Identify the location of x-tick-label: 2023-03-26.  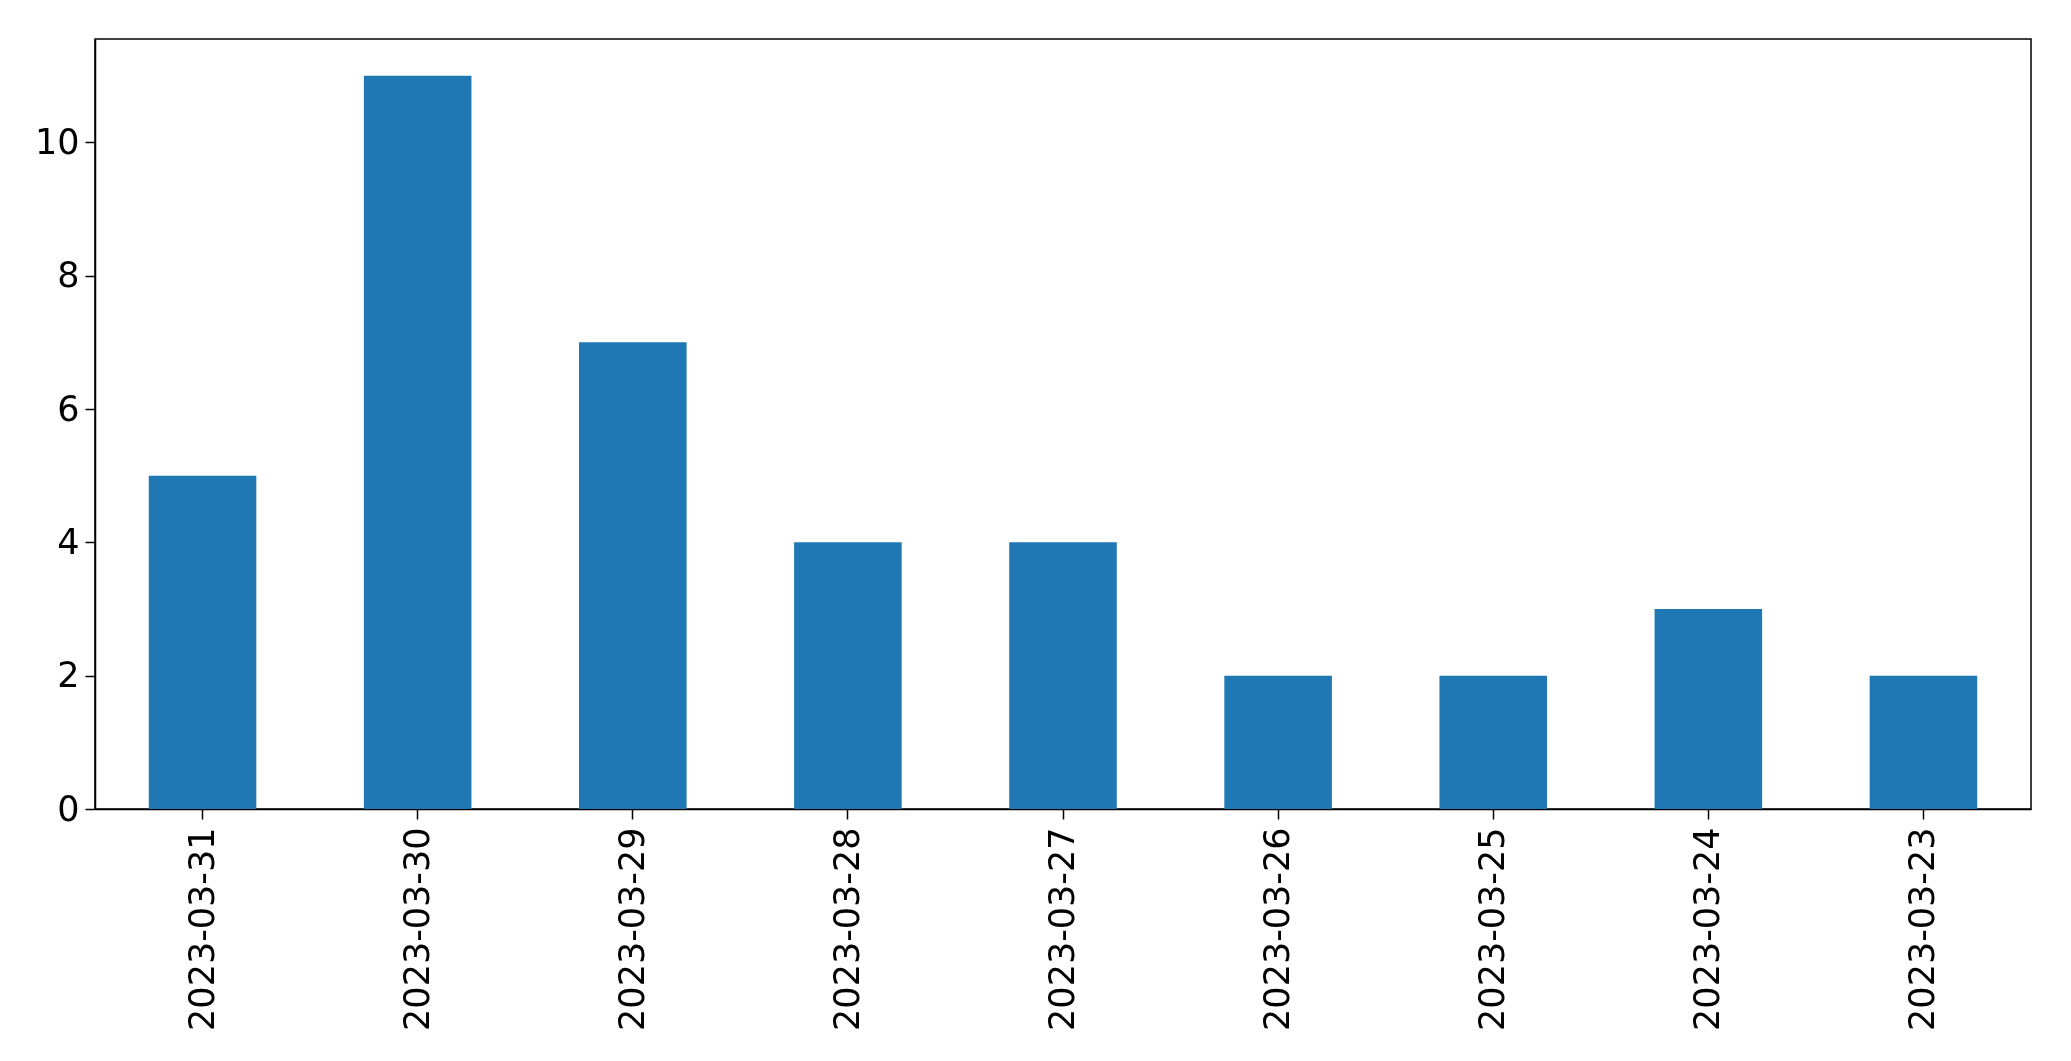
(1277, 929).